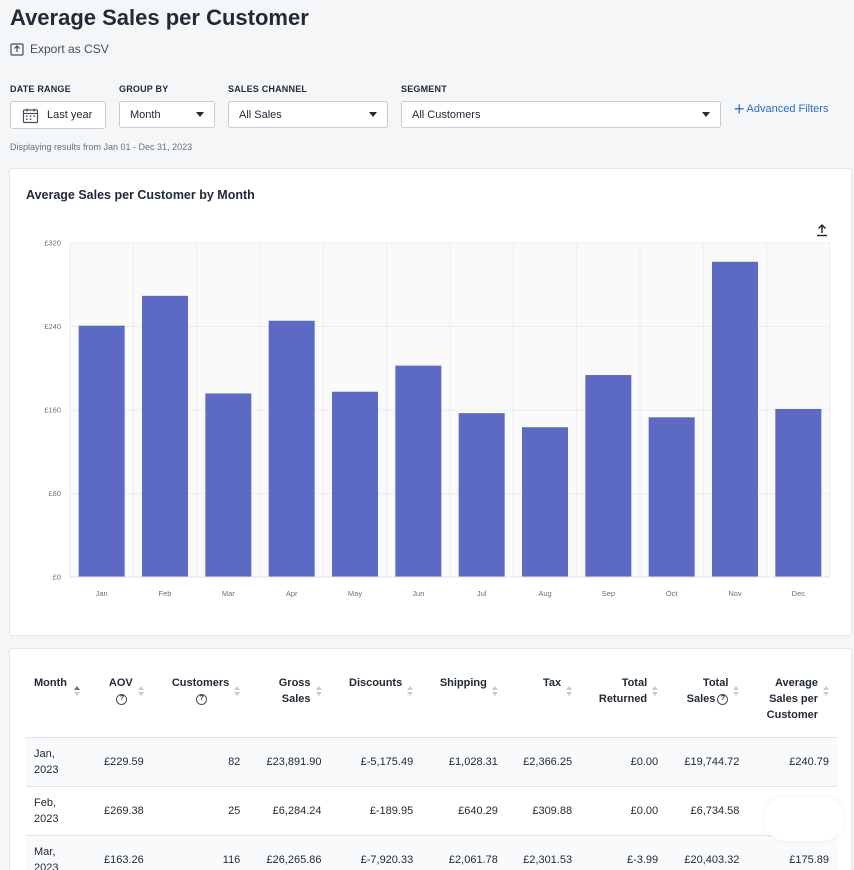  Describe the element at coordinates (57, 704) in the screenshot. I see `column-header: Month` at that location.